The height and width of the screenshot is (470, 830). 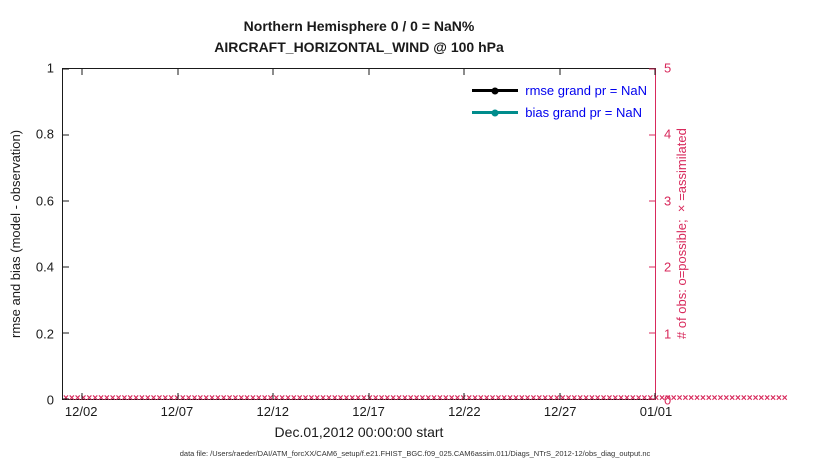 I want to click on y-right-tick-label: 1, so click(x=668, y=334).